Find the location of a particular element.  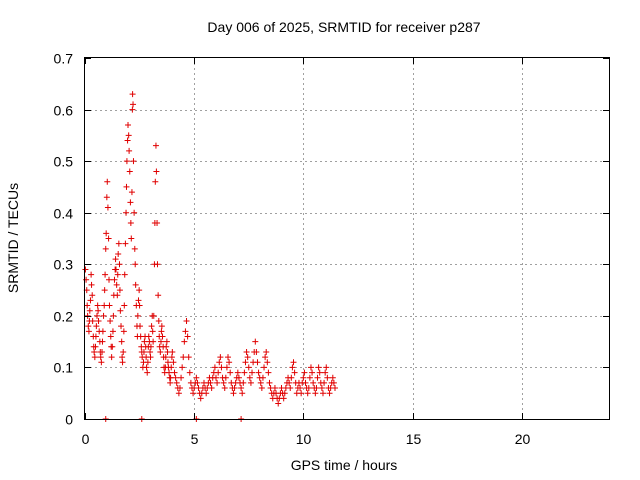

y-axis-label: SRMTID / TECUs is located at coordinates (13, 238).